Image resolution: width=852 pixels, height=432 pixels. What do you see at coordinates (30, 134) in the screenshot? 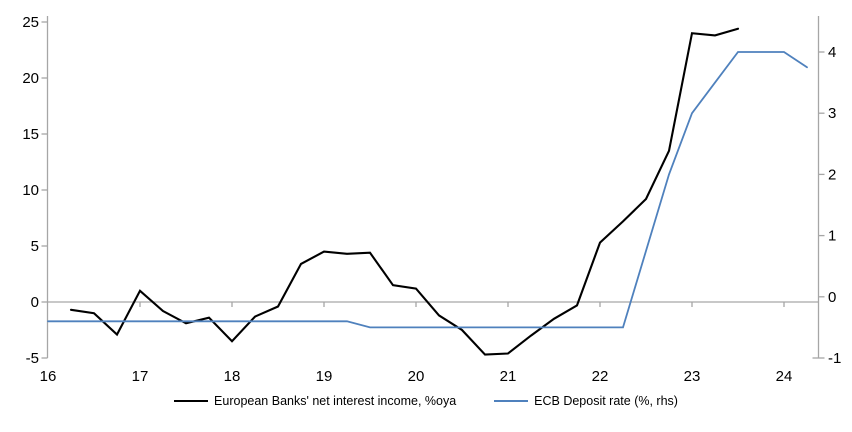
I see `left-axis-label: 15` at bounding box center [30, 134].